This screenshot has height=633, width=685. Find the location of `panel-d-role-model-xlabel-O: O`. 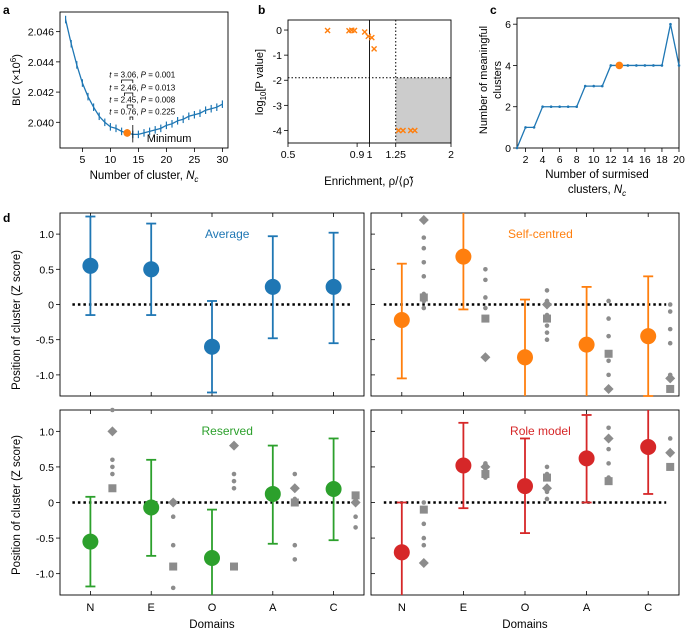

panel-d-role-model-xlabel-O: O is located at coordinates (525, 608).